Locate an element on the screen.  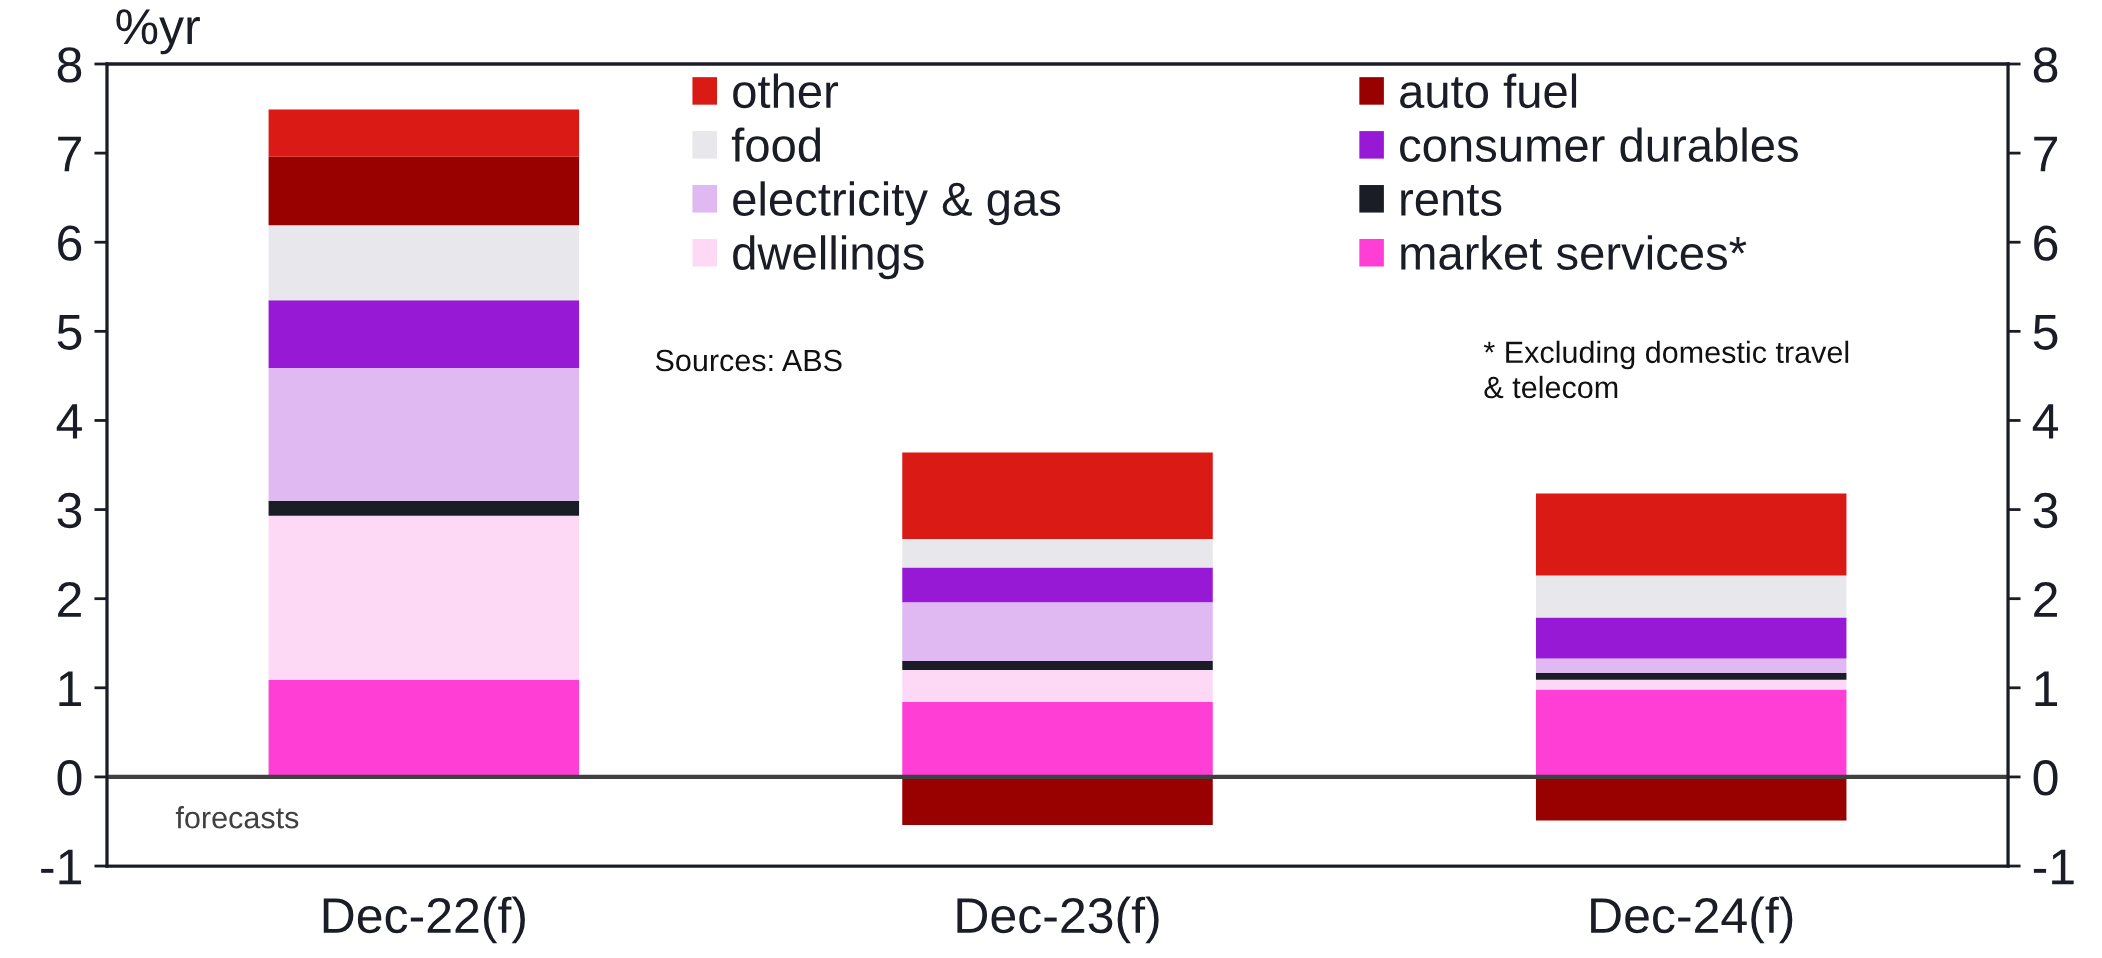
annotation: Sources: ABS is located at coordinates (748, 360).